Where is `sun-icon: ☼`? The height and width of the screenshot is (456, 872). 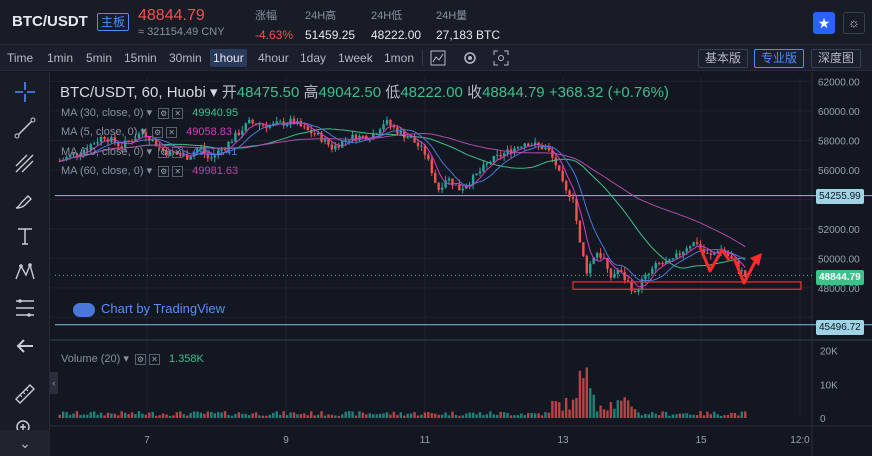
sun-icon: ☼ is located at coordinates (854, 23).